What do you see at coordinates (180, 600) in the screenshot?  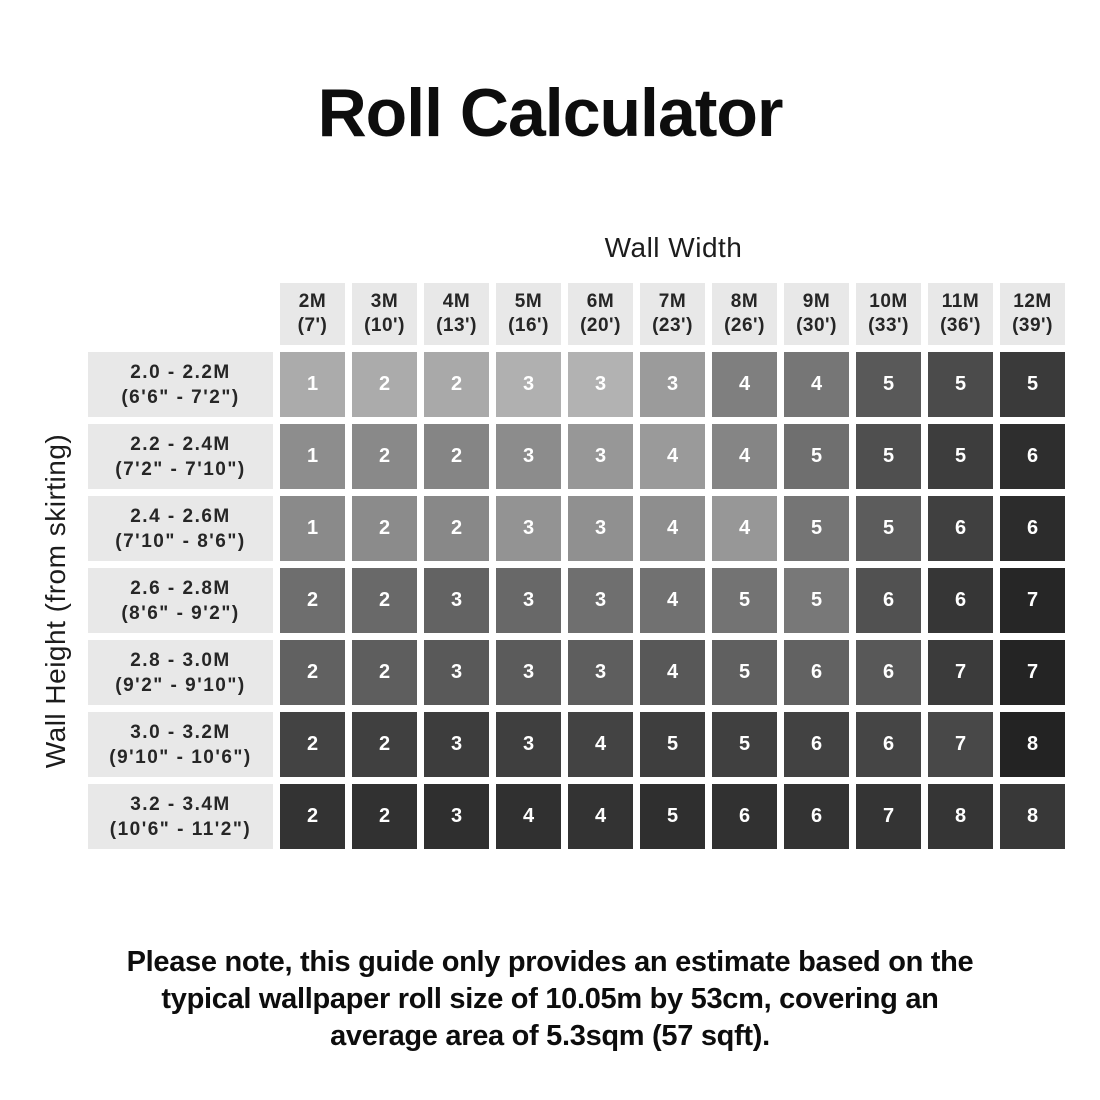 I see `row-header: 2.6 - 2.8M (8'6" - 9'2")` at bounding box center [180, 600].